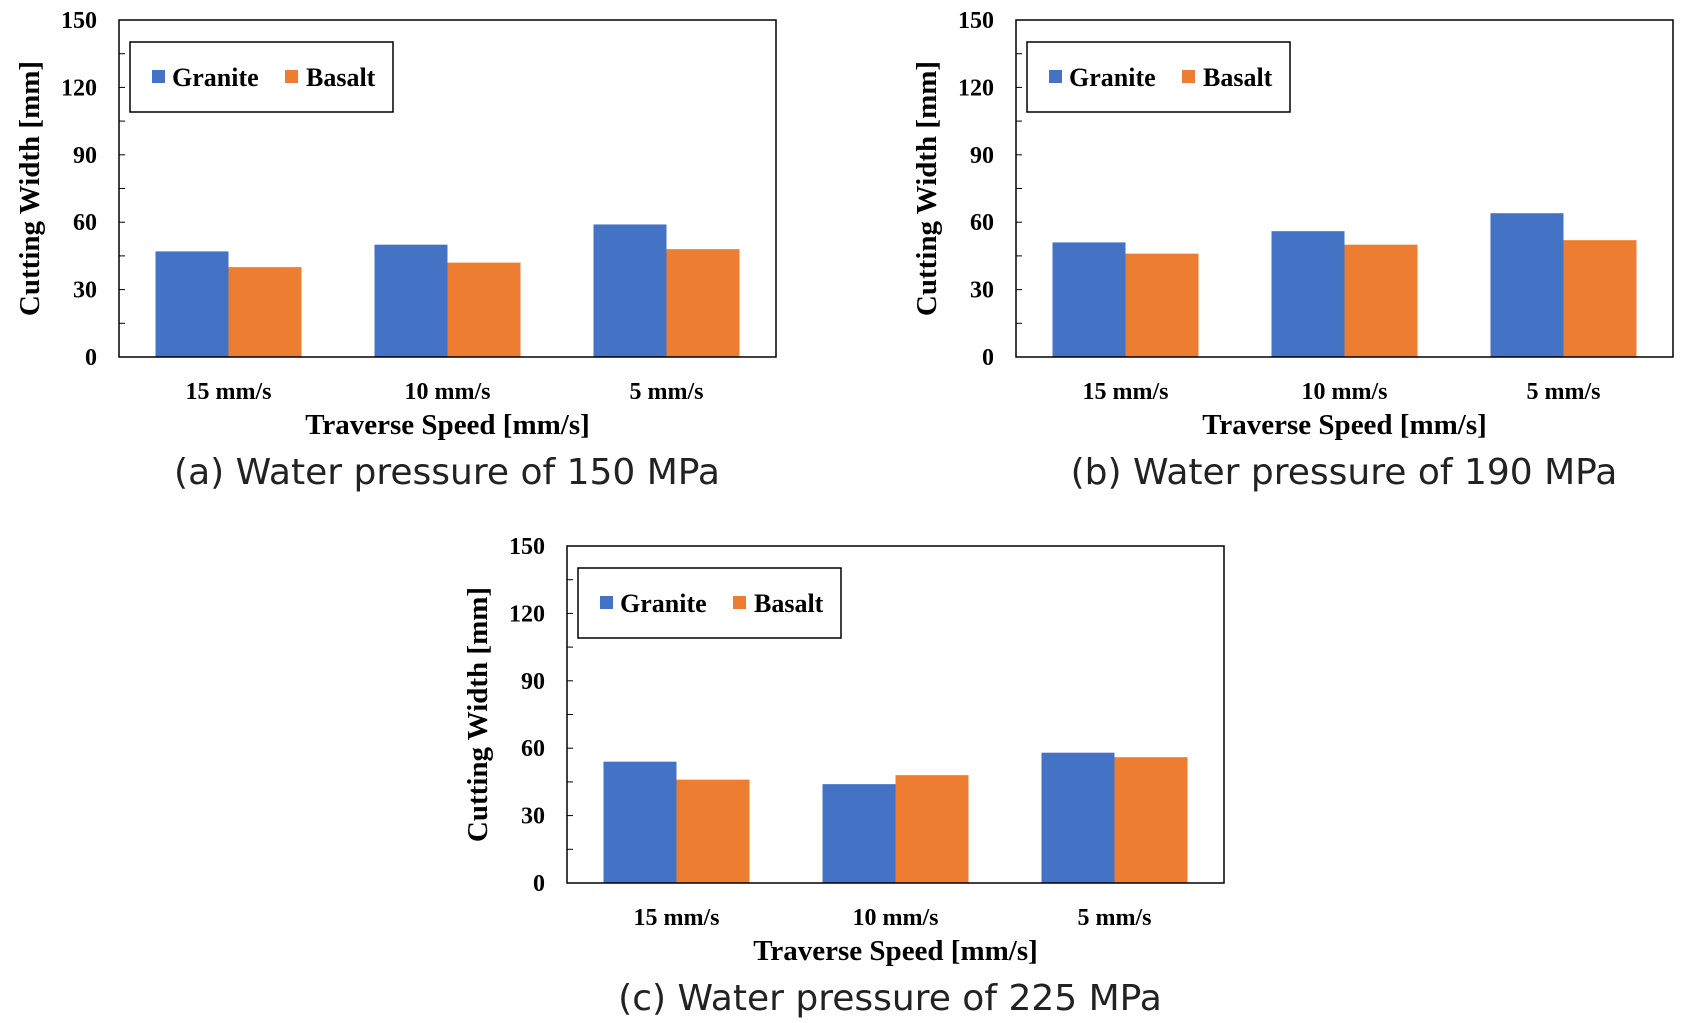 This screenshot has height=1023, width=1690. I want to click on panel-caption: (b) Water pressure of 190 MPa, so click(1344, 472).